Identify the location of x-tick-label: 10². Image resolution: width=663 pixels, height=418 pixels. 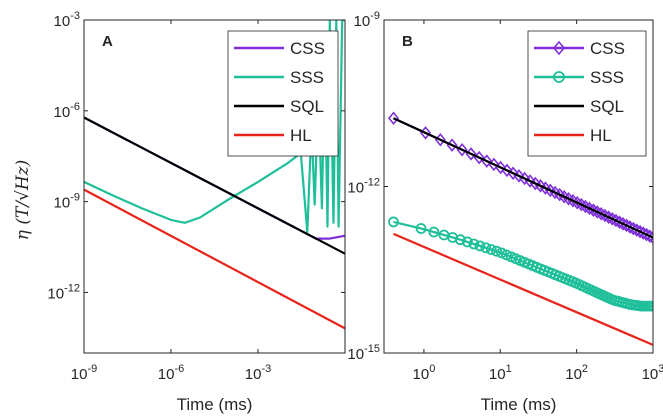
(576, 373).